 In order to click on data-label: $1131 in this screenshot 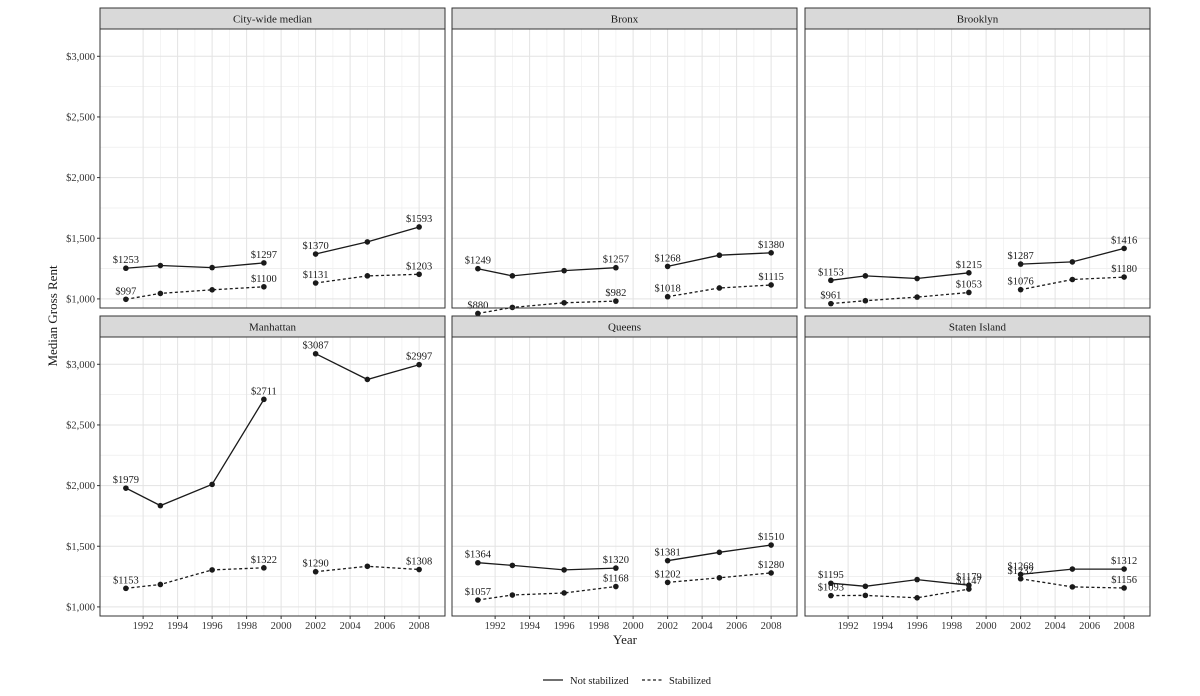, I will do `click(316, 275)`.